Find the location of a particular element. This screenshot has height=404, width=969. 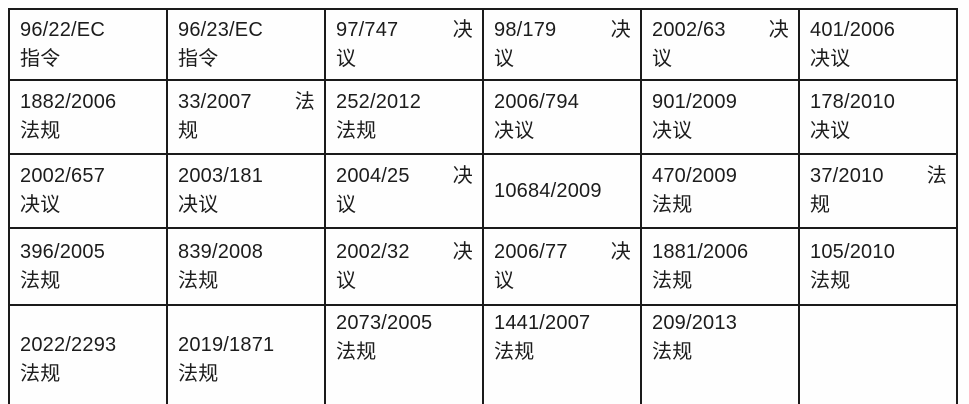

cell-text-line: 2003/181 is located at coordinates (221, 176).